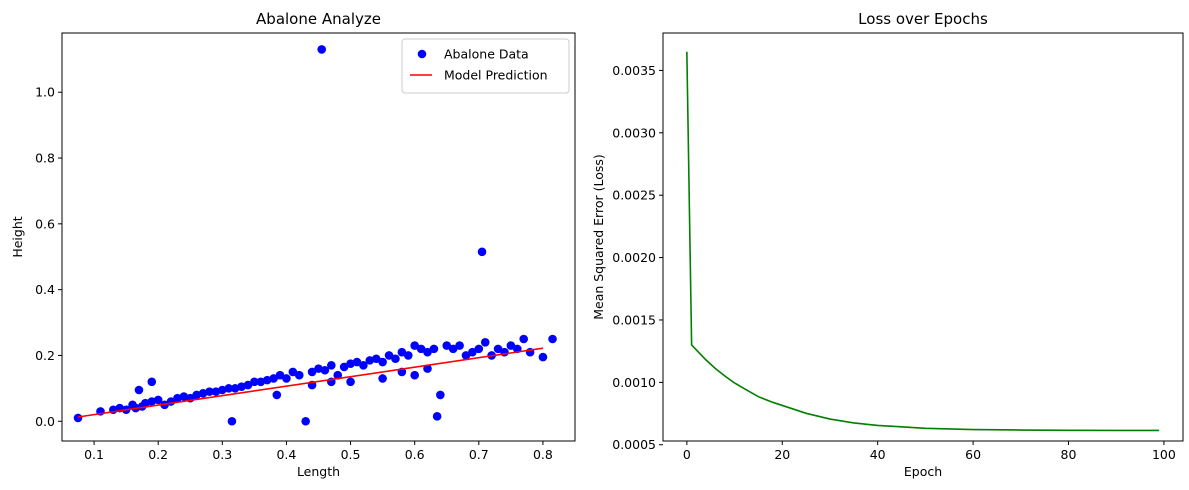  Describe the element at coordinates (634, 444) in the screenshot. I see `y-tick-label: 0.0005` at that location.